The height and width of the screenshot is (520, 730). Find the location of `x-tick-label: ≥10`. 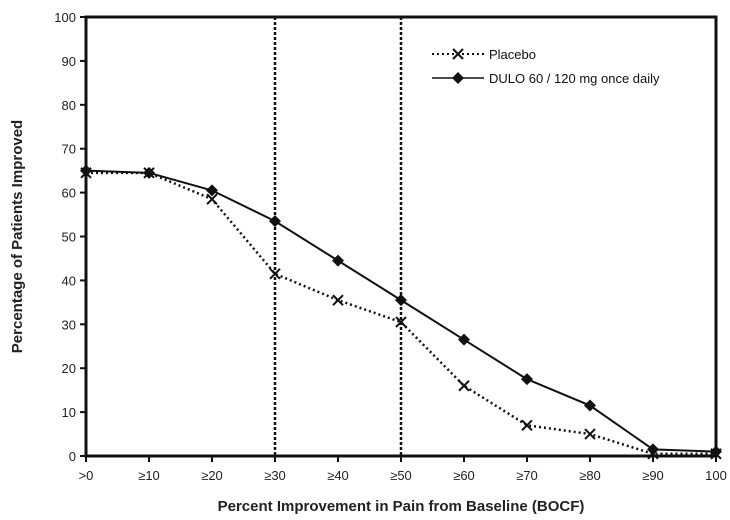

x-tick-label: ≥10 is located at coordinates (149, 475).